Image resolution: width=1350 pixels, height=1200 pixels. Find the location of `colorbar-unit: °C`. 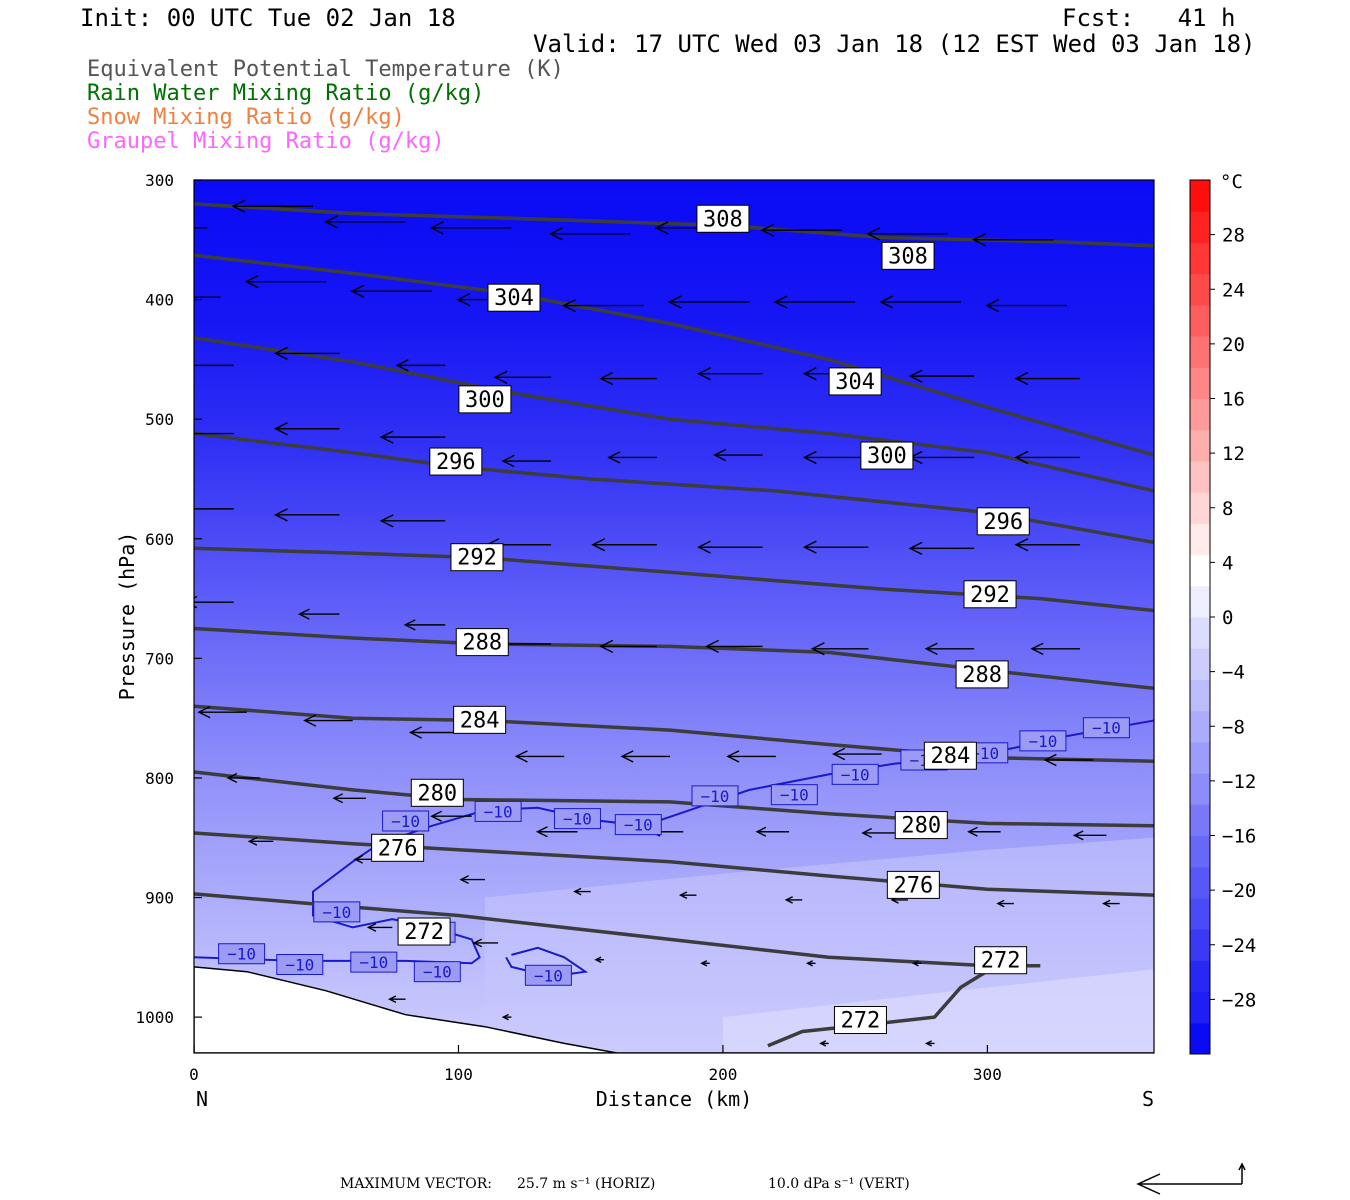

colorbar-unit: °C is located at coordinates (1231, 182).